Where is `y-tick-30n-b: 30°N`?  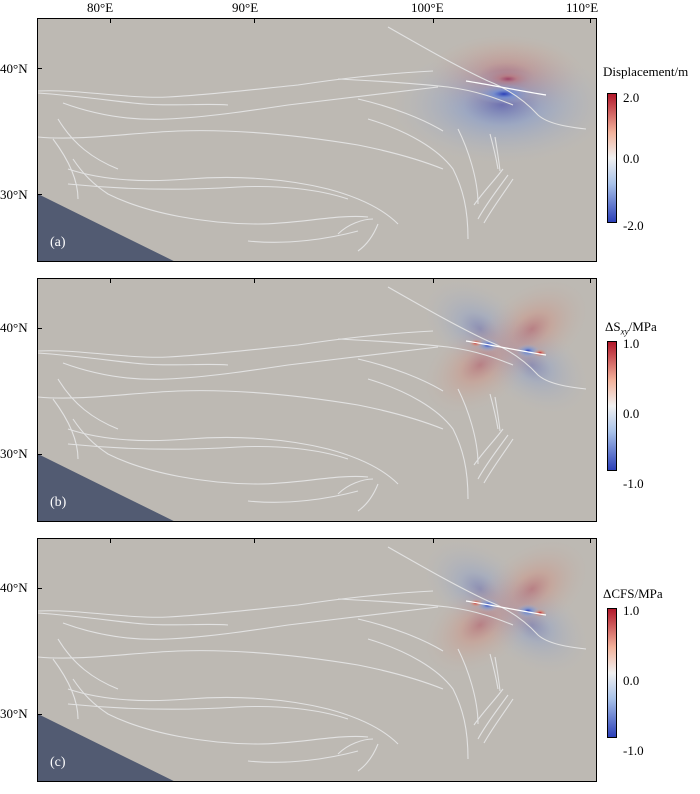
y-tick-30n-b: 30°N is located at coordinates (14, 453).